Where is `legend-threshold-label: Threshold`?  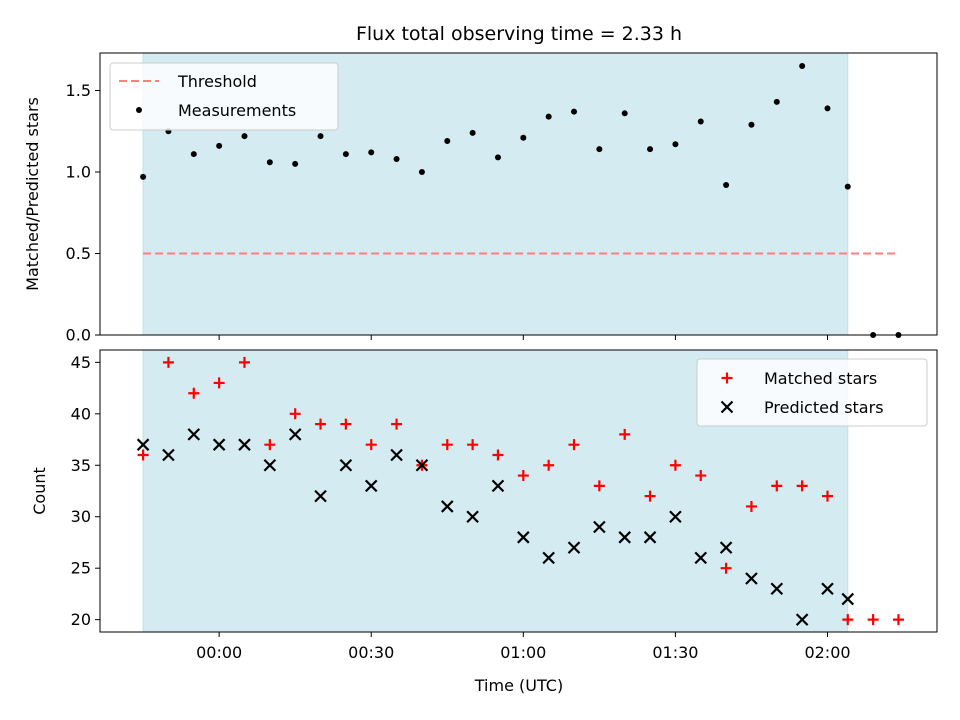 legend-threshold-label: Threshold is located at coordinates (217, 81).